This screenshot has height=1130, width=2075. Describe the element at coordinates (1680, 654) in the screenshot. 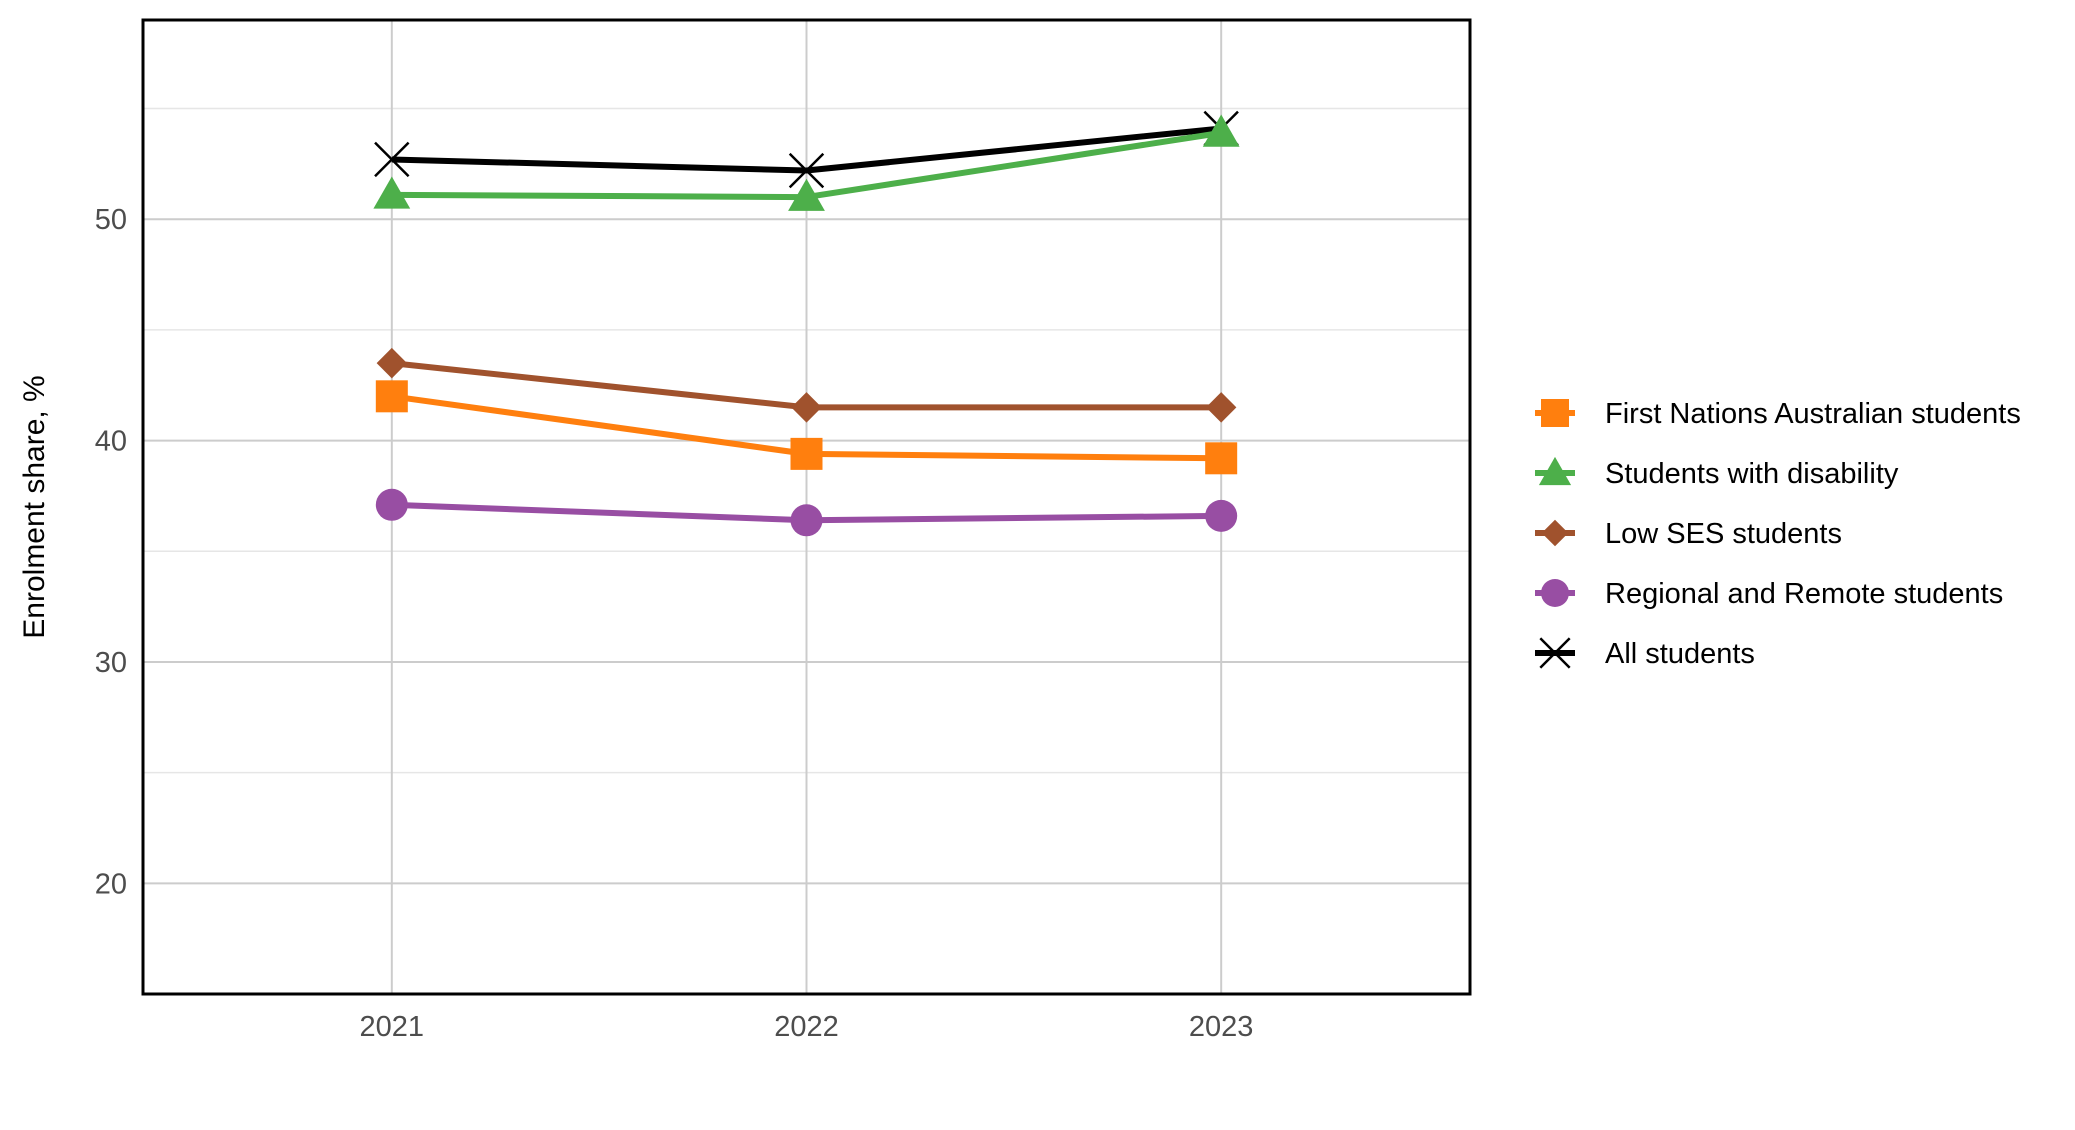

I see `legend-label: All students` at that location.